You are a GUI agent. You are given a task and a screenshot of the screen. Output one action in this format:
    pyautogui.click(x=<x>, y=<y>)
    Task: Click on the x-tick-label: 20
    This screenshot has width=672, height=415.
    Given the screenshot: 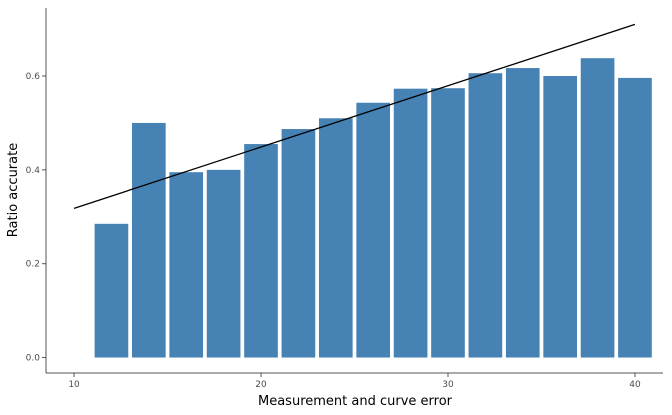 What is the action you would take?
    pyautogui.click(x=261, y=385)
    